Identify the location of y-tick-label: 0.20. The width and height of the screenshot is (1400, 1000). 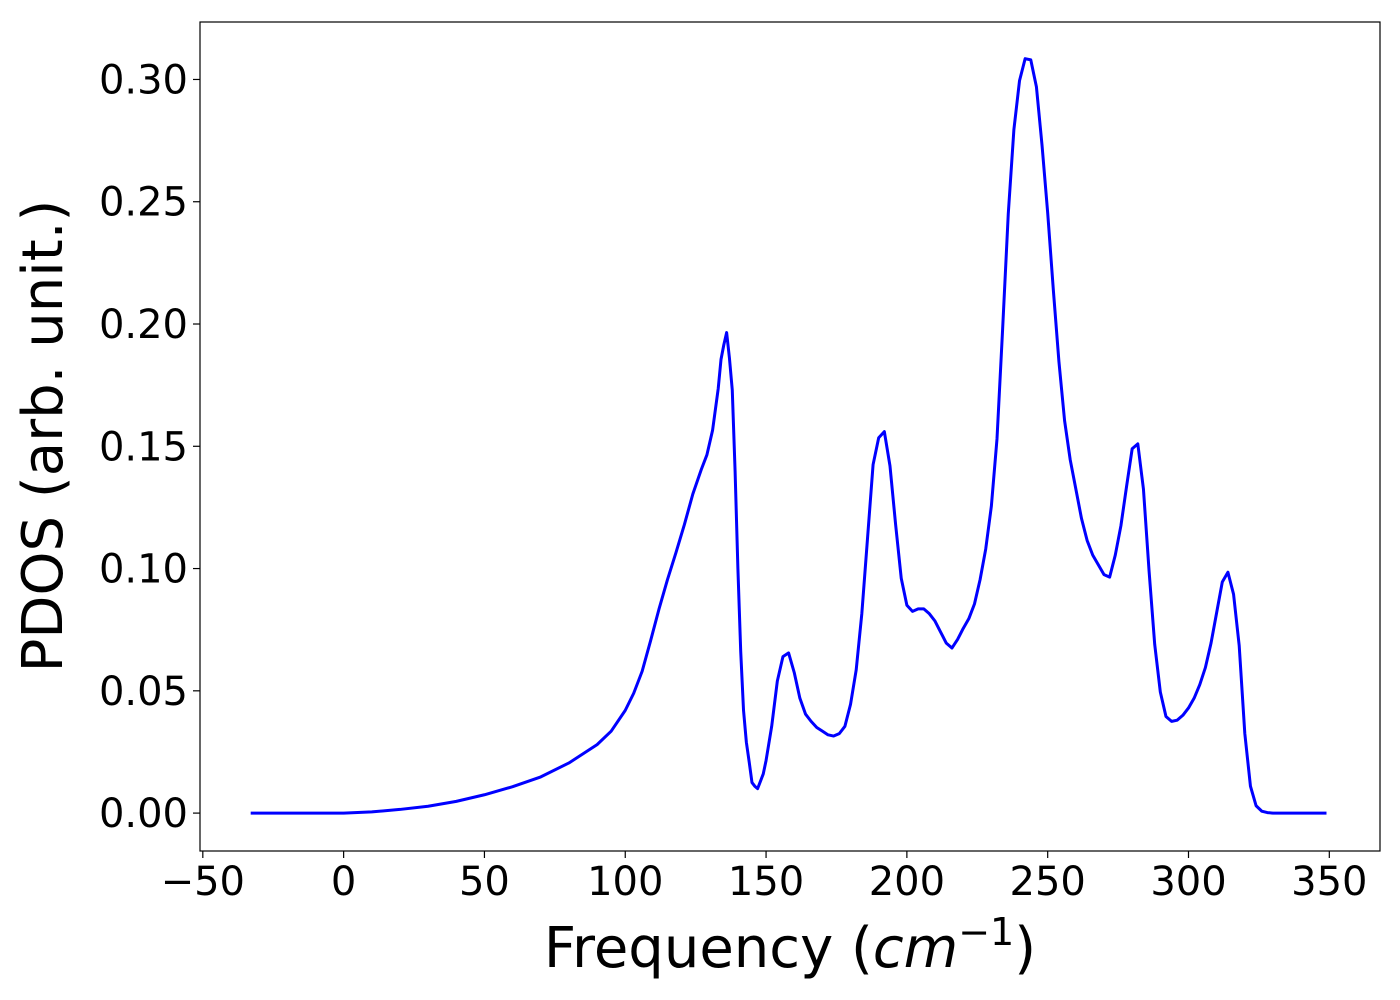
(143, 325).